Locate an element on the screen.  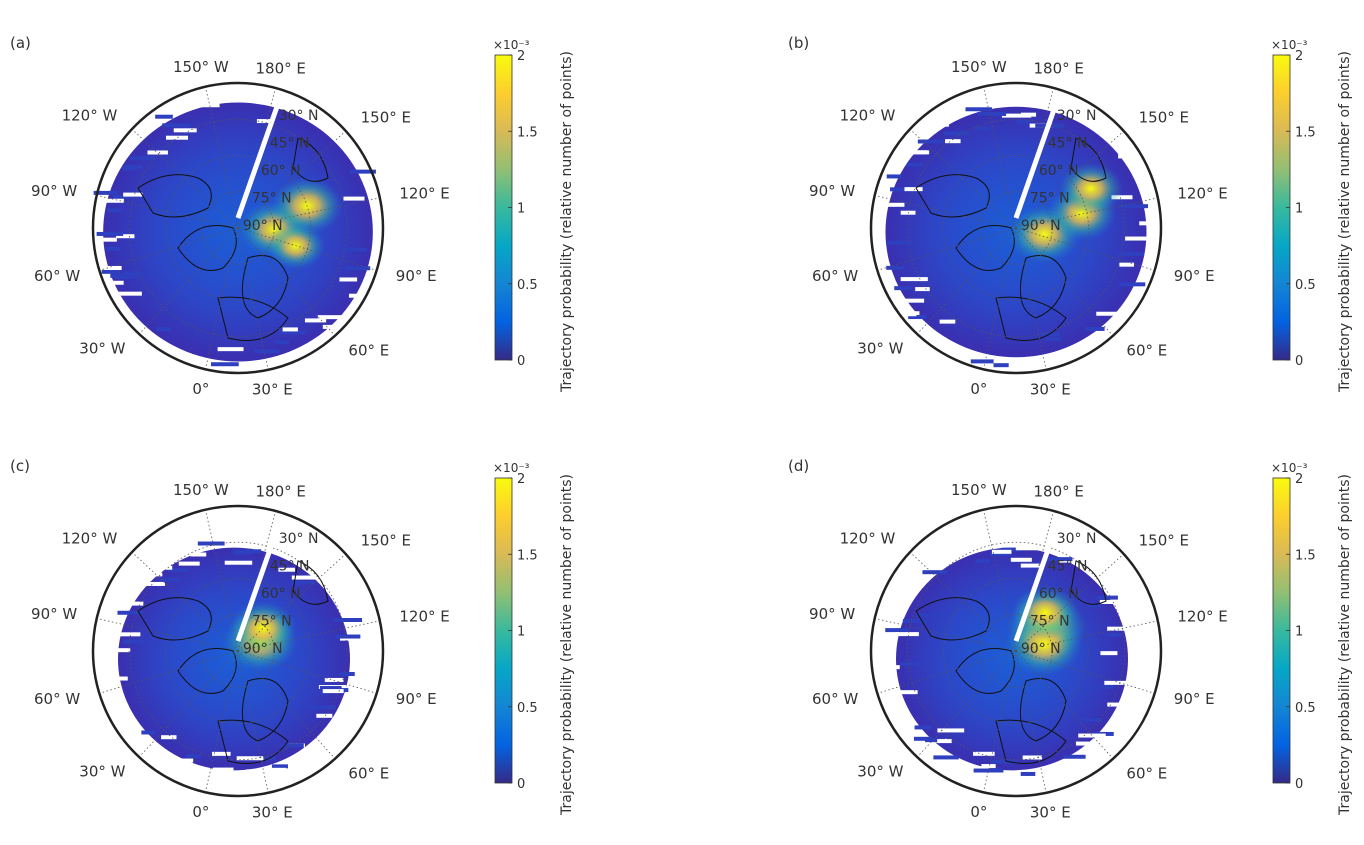
longitude-label: 30° W is located at coordinates (102, 349).